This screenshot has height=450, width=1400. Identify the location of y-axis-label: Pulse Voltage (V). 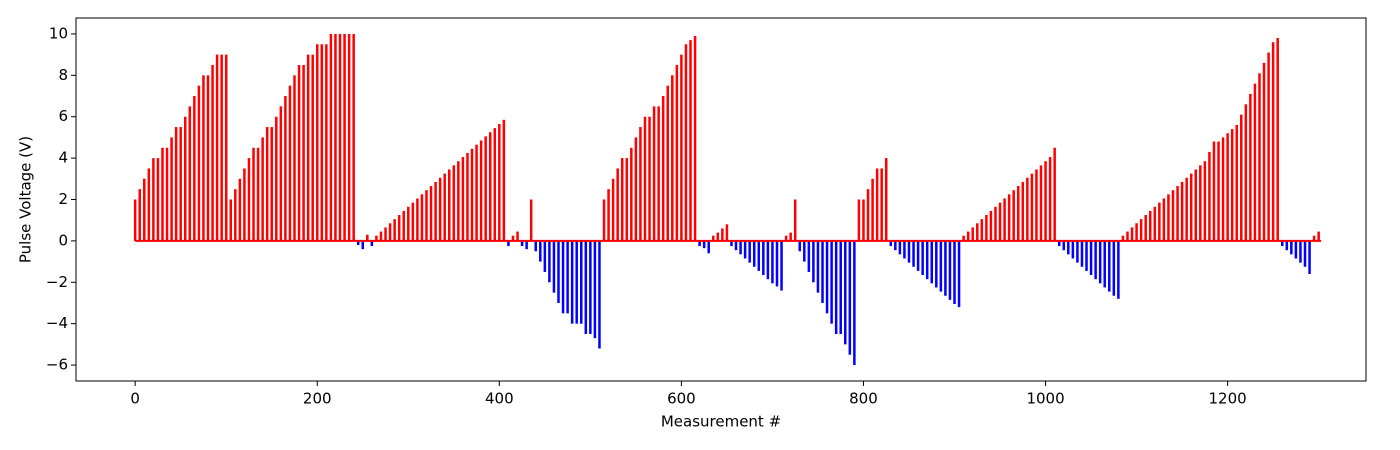
(26, 199).